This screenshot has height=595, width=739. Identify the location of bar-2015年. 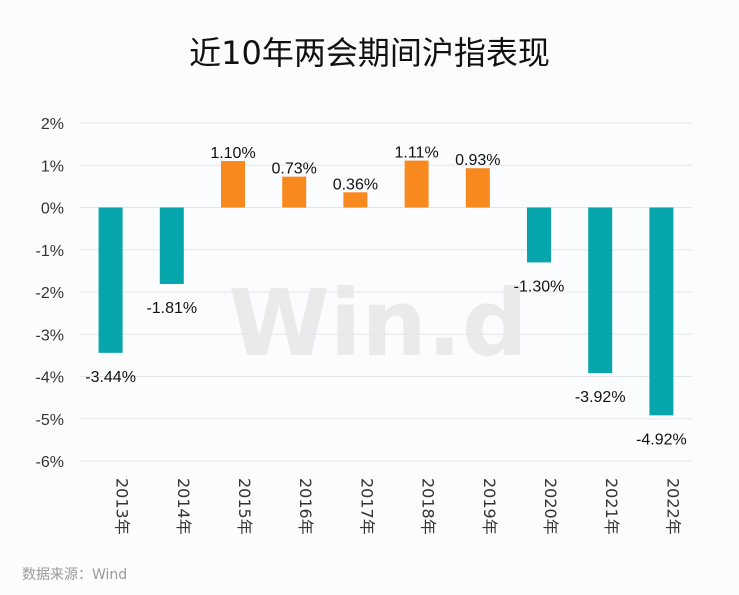
(233, 184).